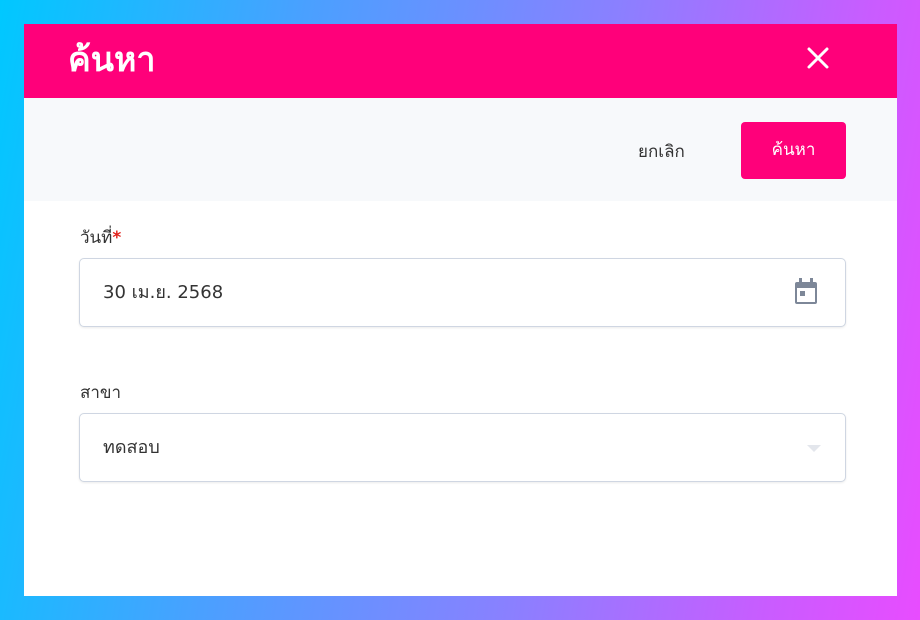  Describe the element at coordinates (460, 61) in the screenshot. I see `dialog-header: ค้นหา` at that location.